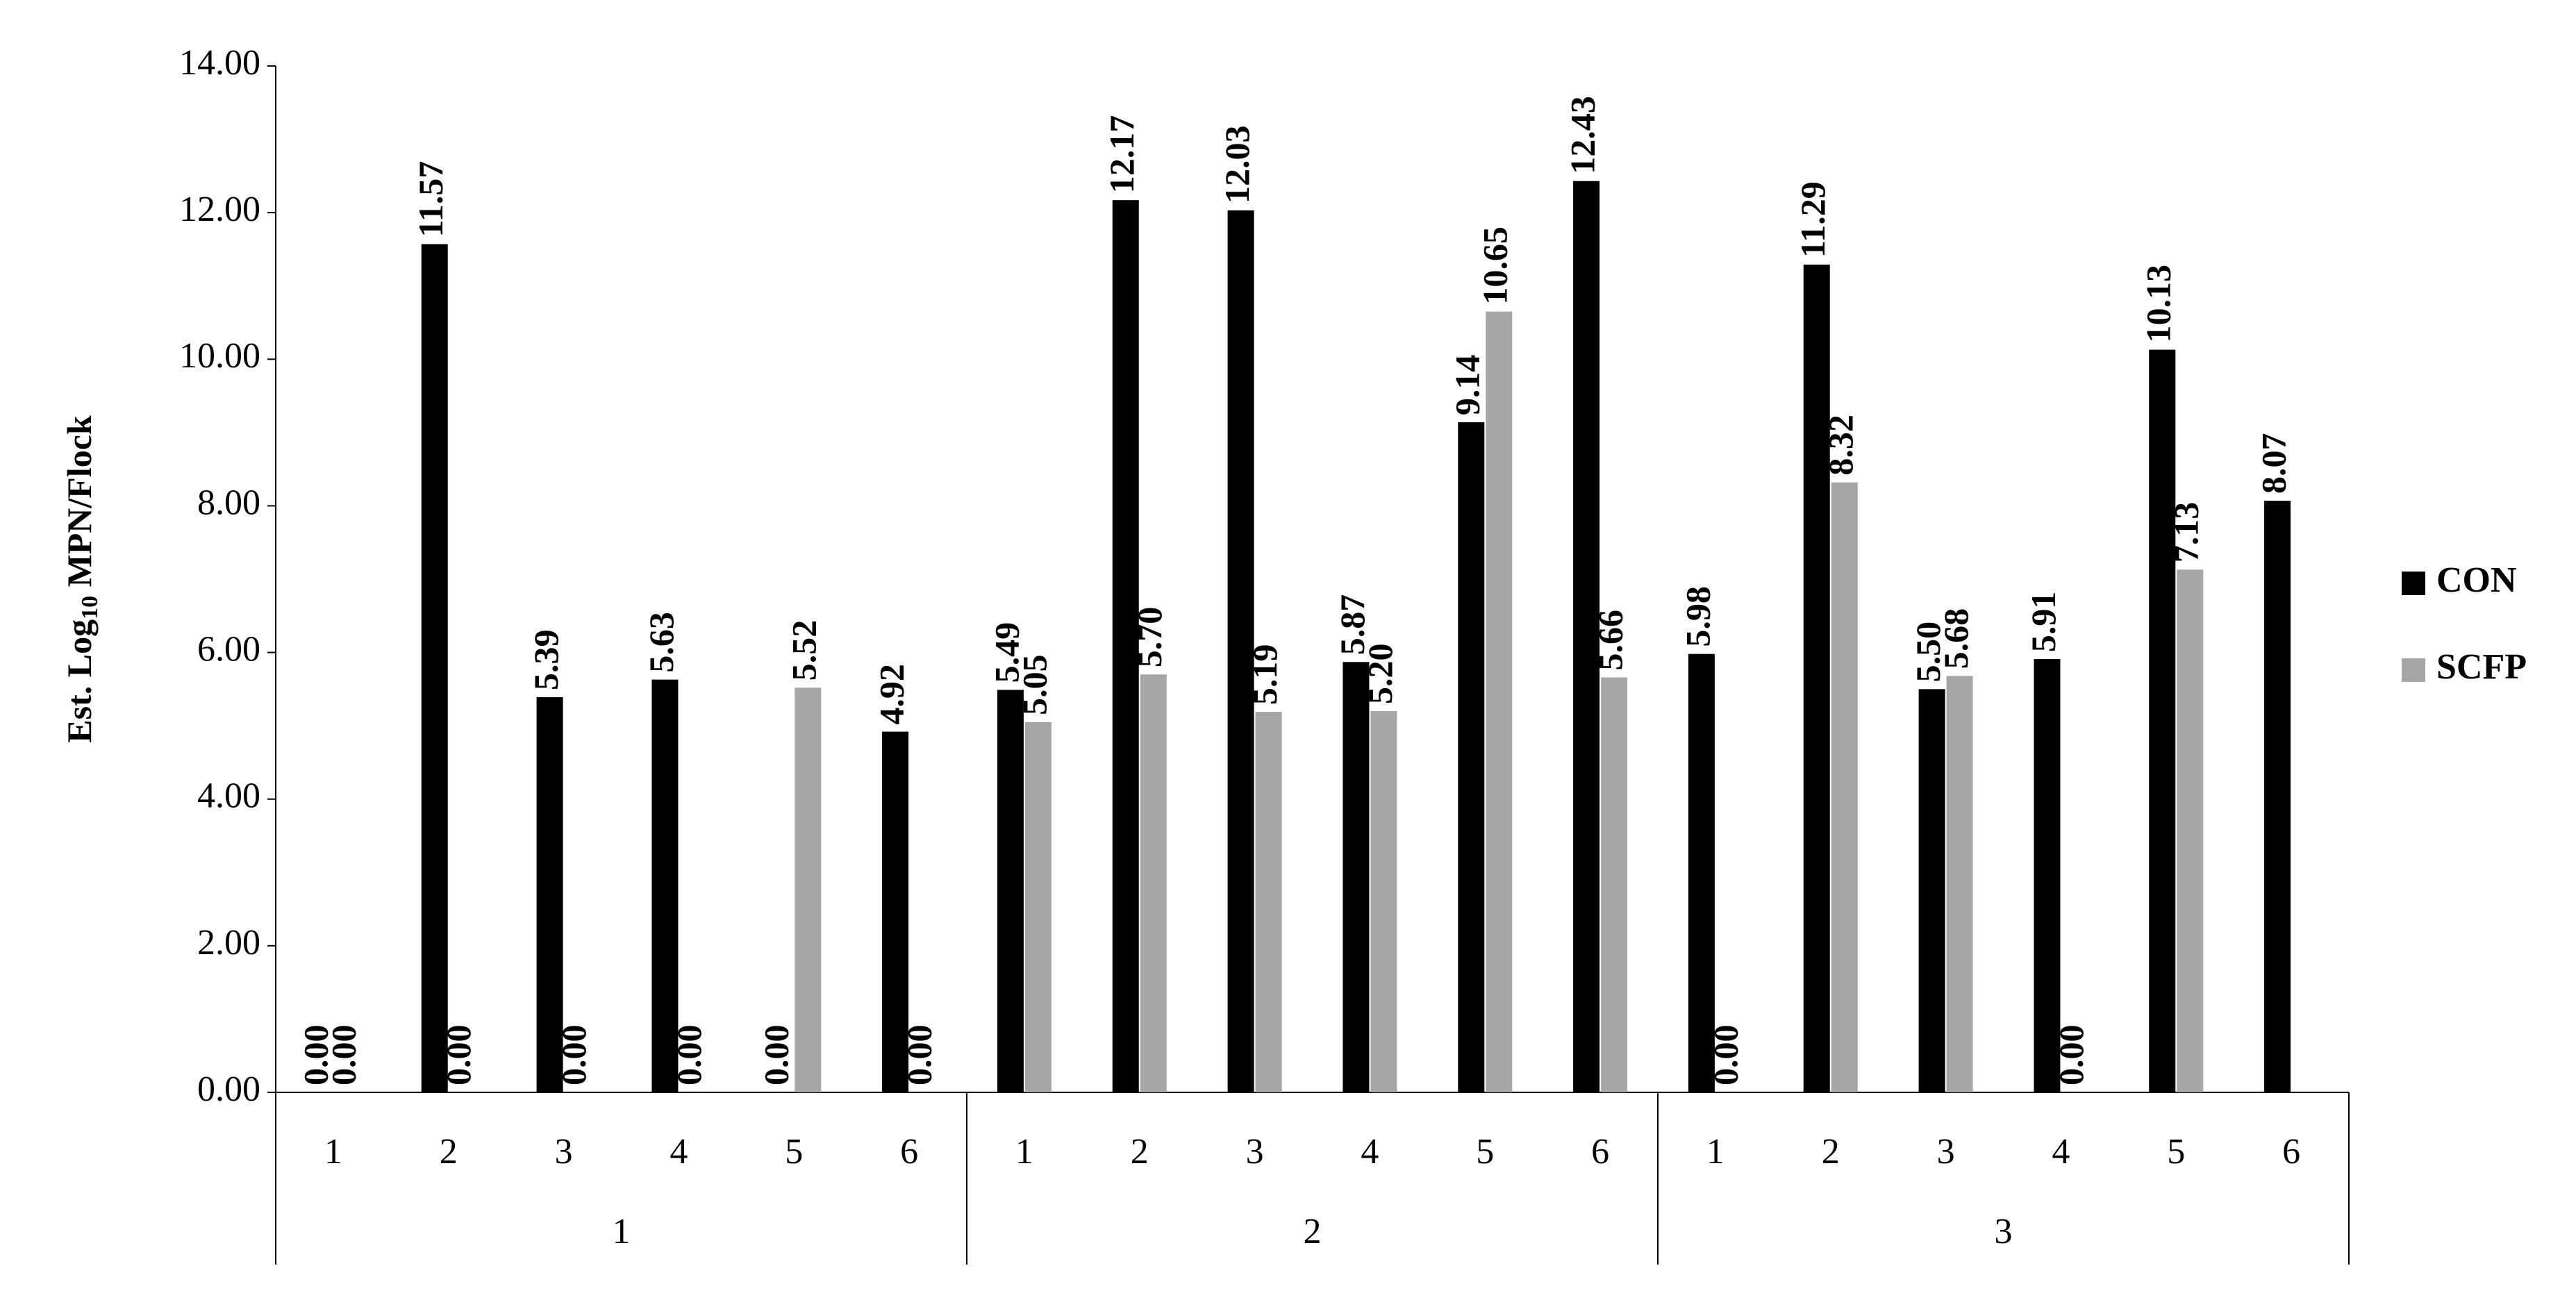 This screenshot has width=2576, height=1300. I want to click on value-label: 8.07, so click(2273, 463).